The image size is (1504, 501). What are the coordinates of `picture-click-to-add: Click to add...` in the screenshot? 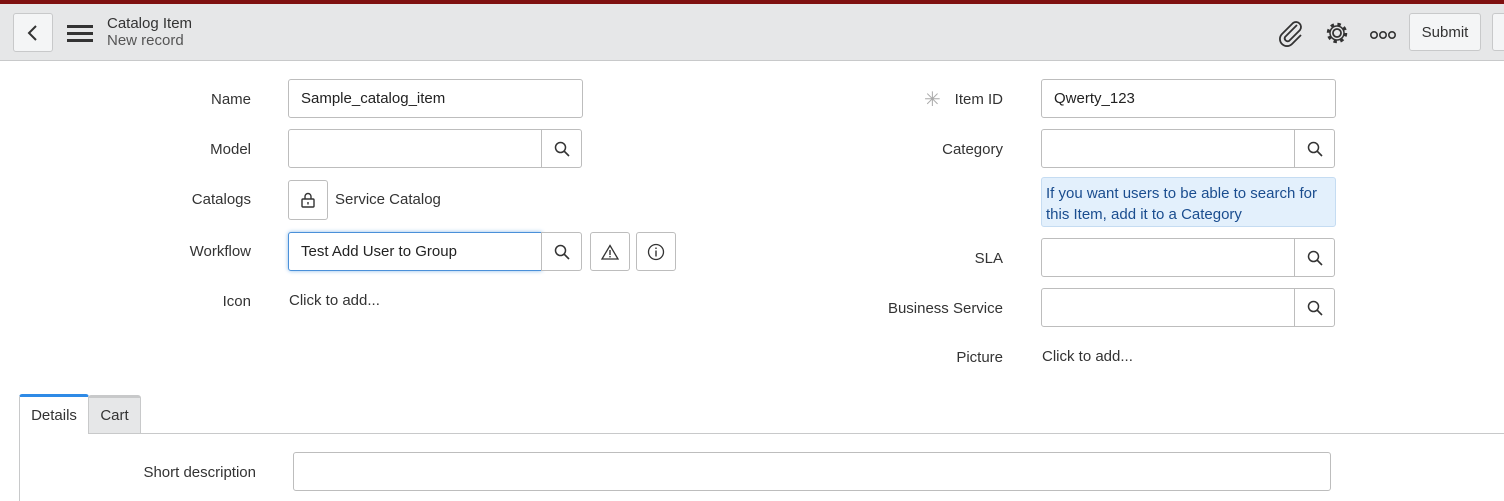 It's located at (1087, 356).